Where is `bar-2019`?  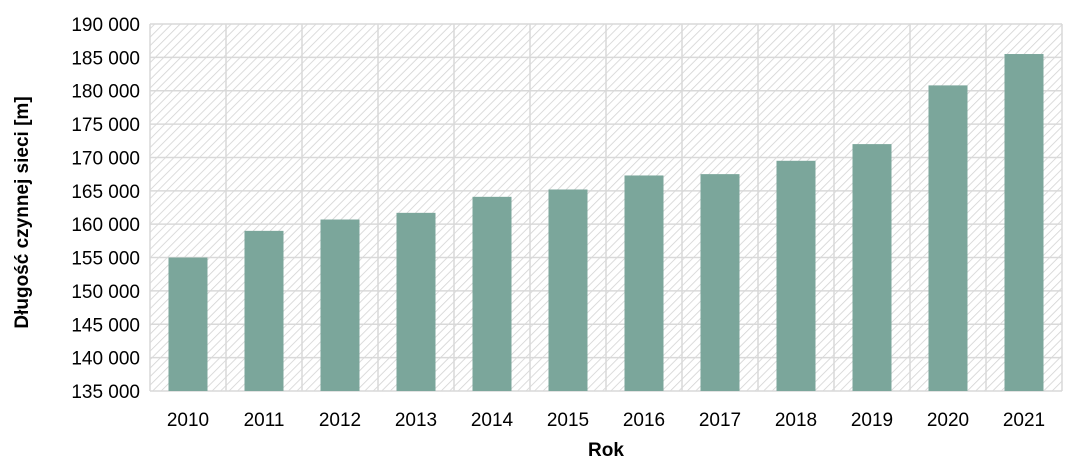
bar-2019 is located at coordinates (872, 267).